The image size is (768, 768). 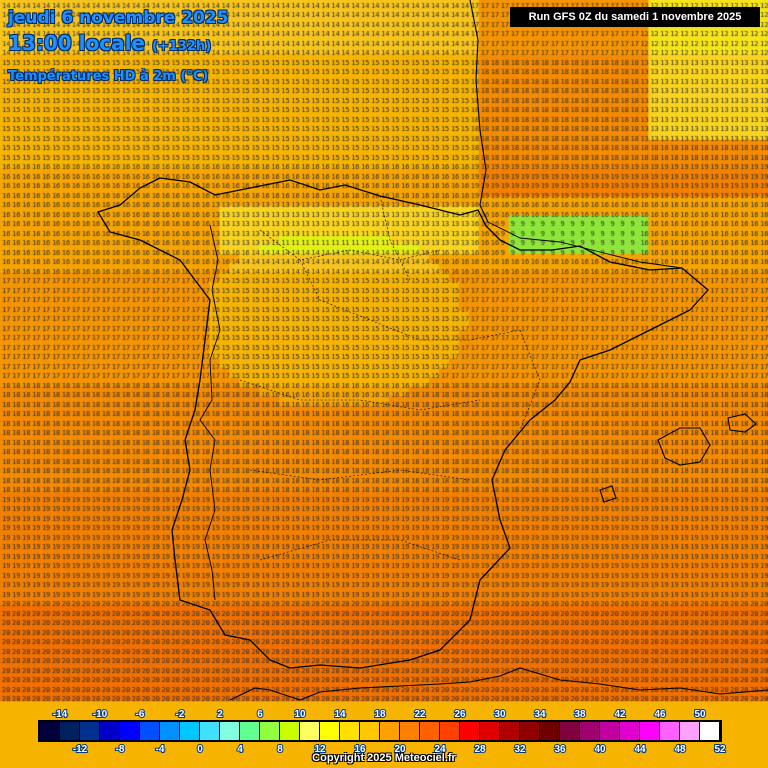 I want to click on legend-label-top: -6, so click(x=140, y=714).